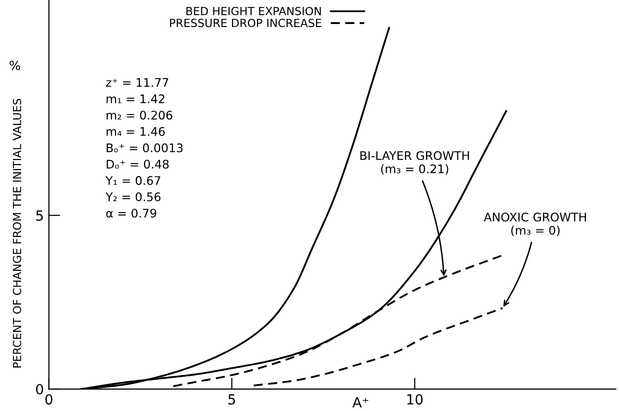 This screenshot has height=411, width=619. Describe the element at coordinates (135, 99) in the screenshot. I see `annotation: m₁ = 1.42` at that location.